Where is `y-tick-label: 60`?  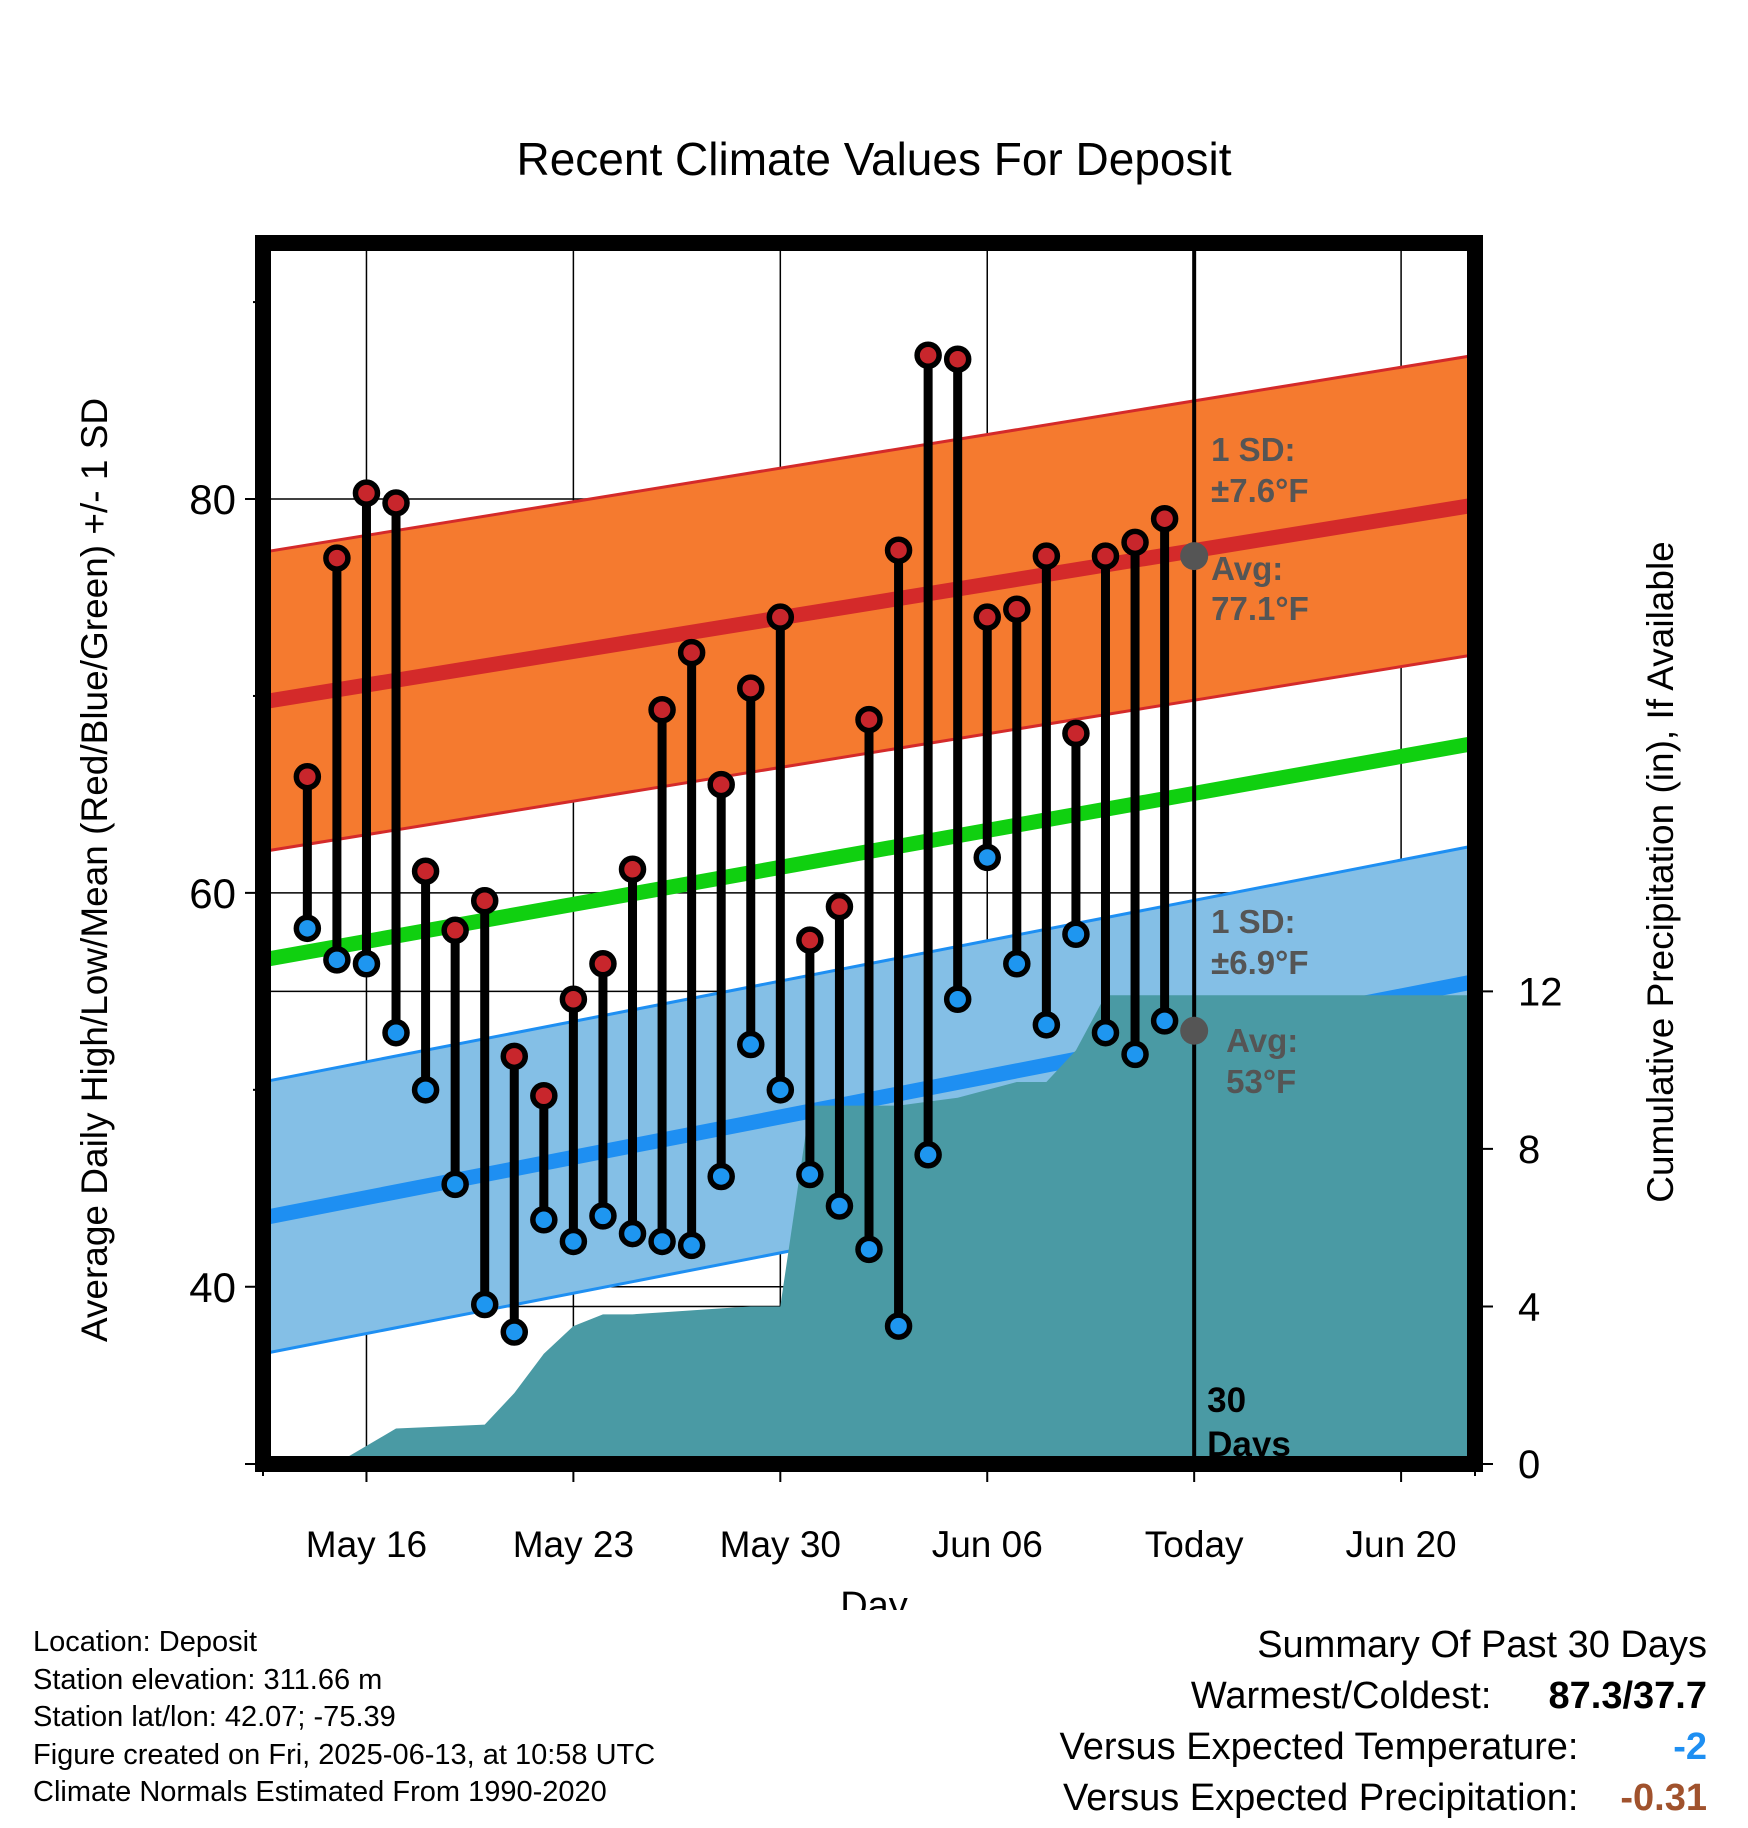
y-tick-label: 60 is located at coordinates (212, 893).